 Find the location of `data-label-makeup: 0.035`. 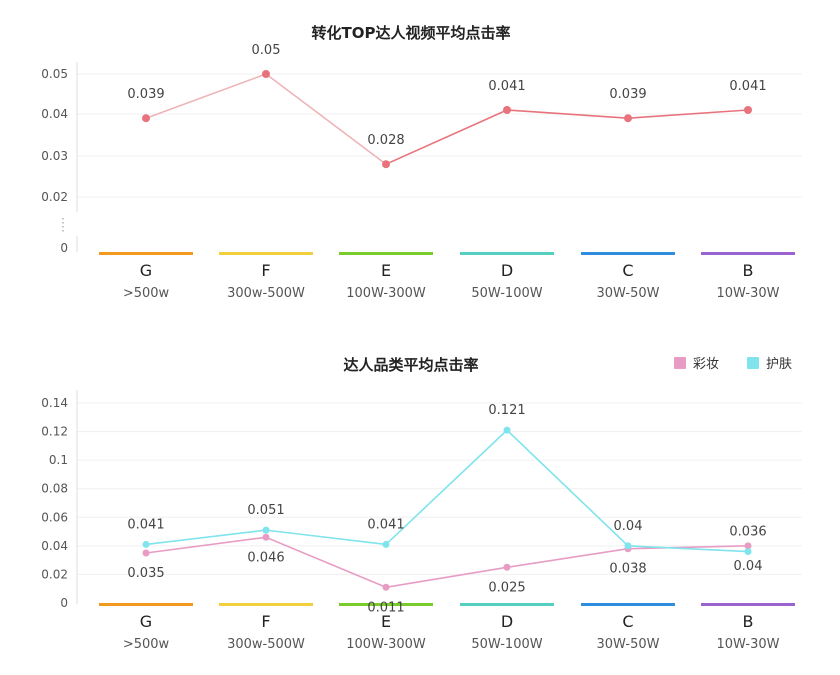

data-label-makeup: 0.035 is located at coordinates (145, 573).